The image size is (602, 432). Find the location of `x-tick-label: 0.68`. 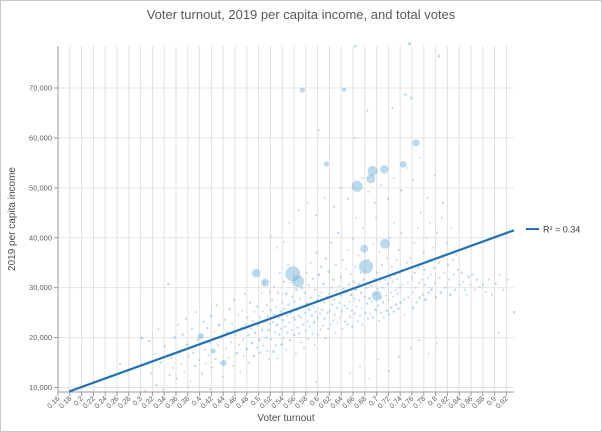

x-tick-label: 0.68 is located at coordinates (360, 402).